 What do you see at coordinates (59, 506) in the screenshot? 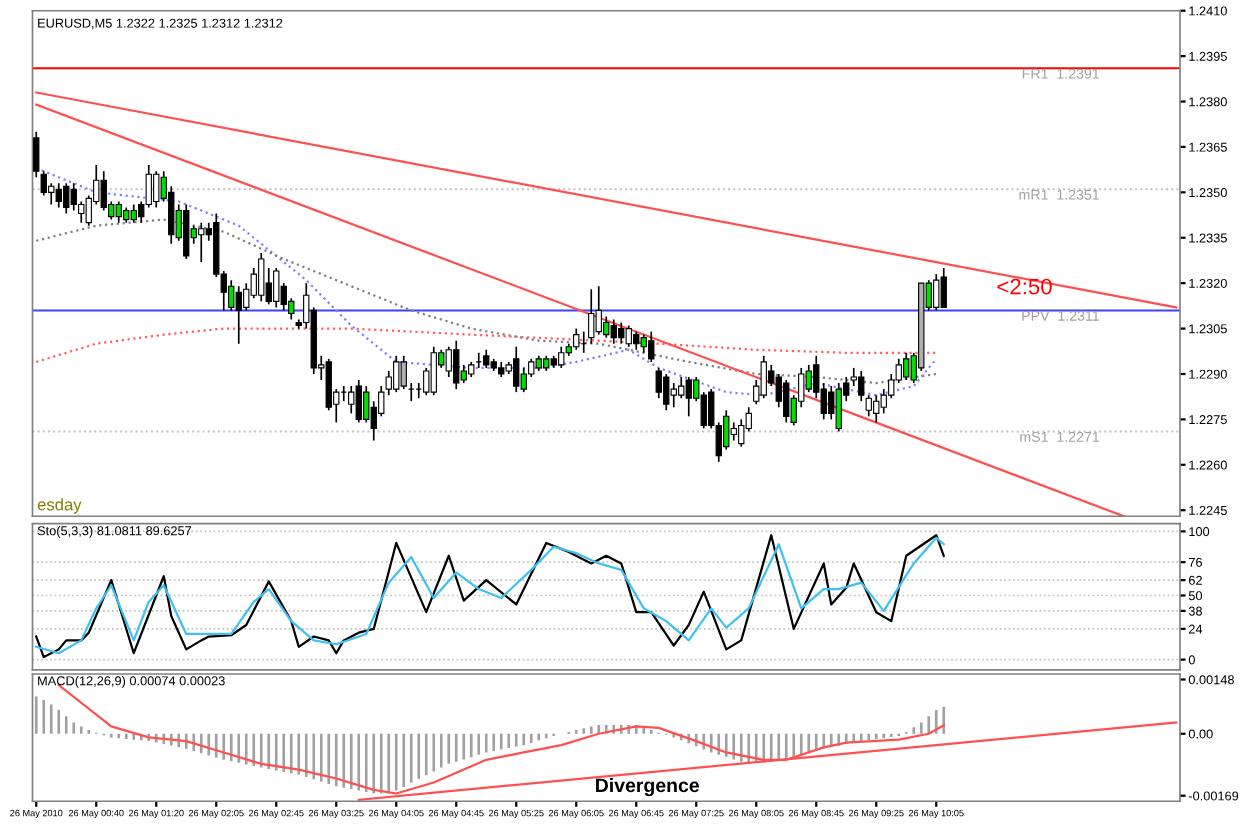
I see `annotation: esday` at bounding box center [59, 506].